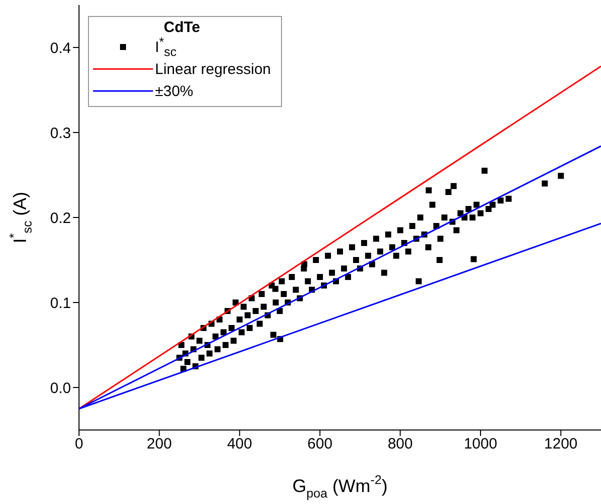  I want to click on legend-label: ±30%, so click(174, 91).